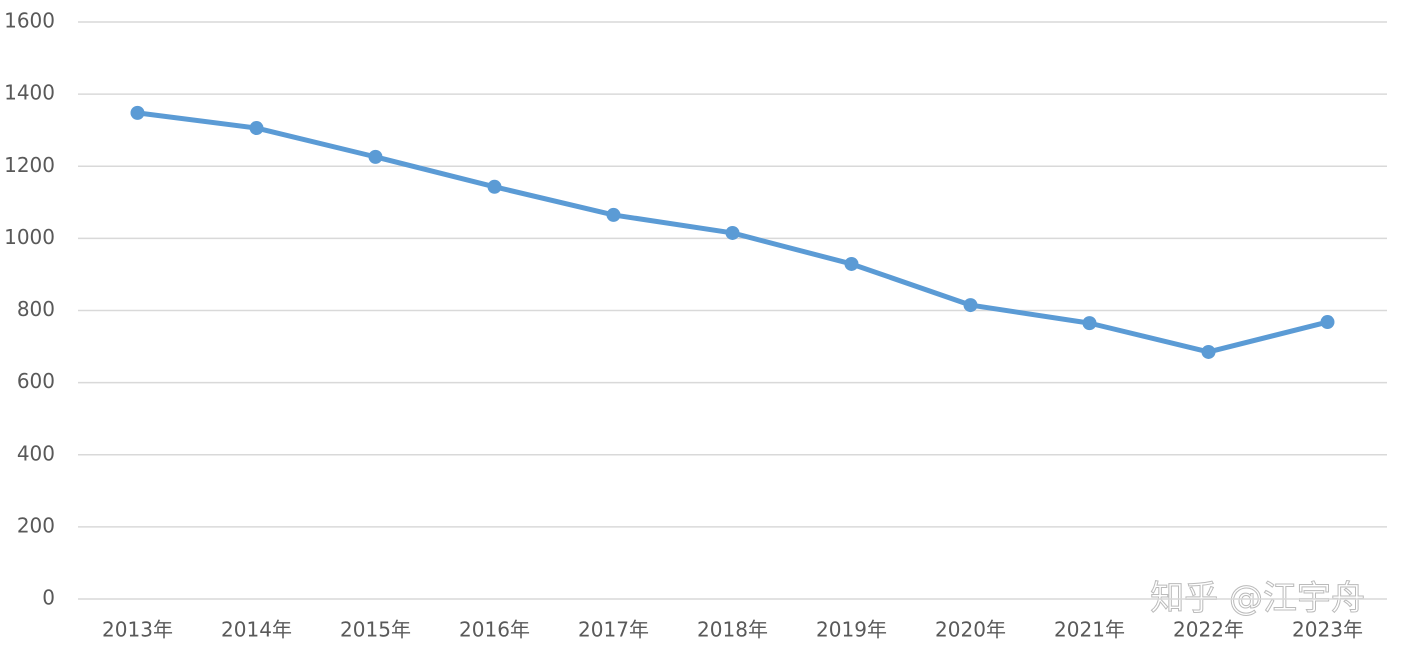 This screenshot has width=1407, height=655. What do you see at coordinates (137, 630) in the screenshot?
I see `x-tick-label: 2013年` at bounding box center [137, 630].